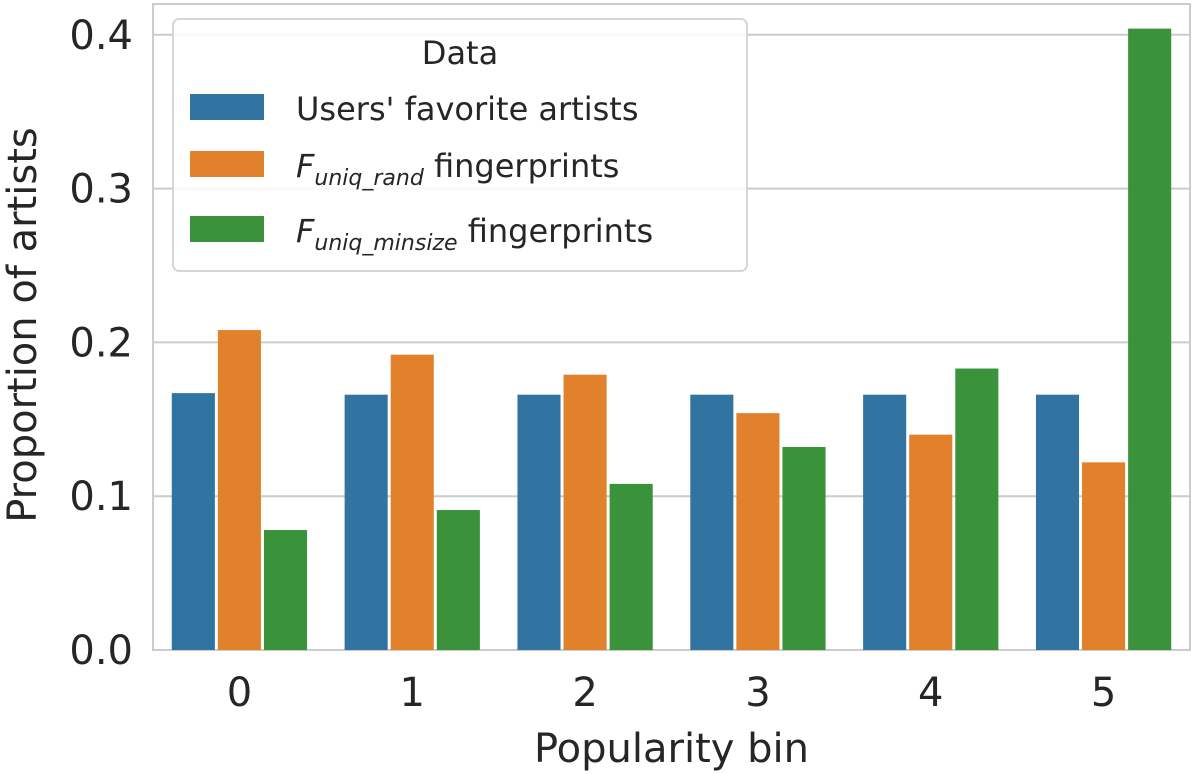 The width and height of the screenshot is (1200, 774). What do you see at coordinates (101, 190) in the screenshot?
I see `y-tick-label: 0.3` at bounding box center [101, 190].